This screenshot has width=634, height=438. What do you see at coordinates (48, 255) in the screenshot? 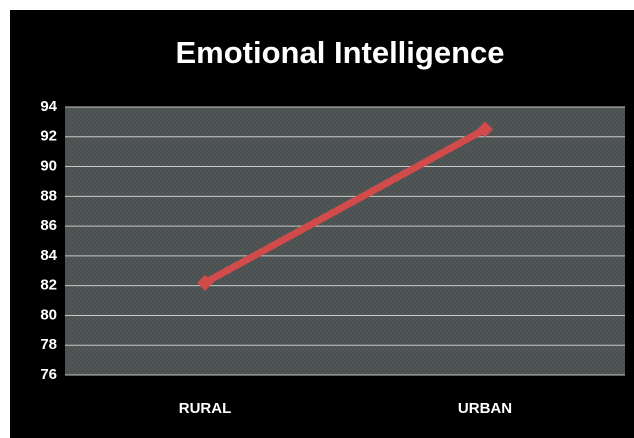
I see `y-tick-label: 84` at bounding box center [48, 255].